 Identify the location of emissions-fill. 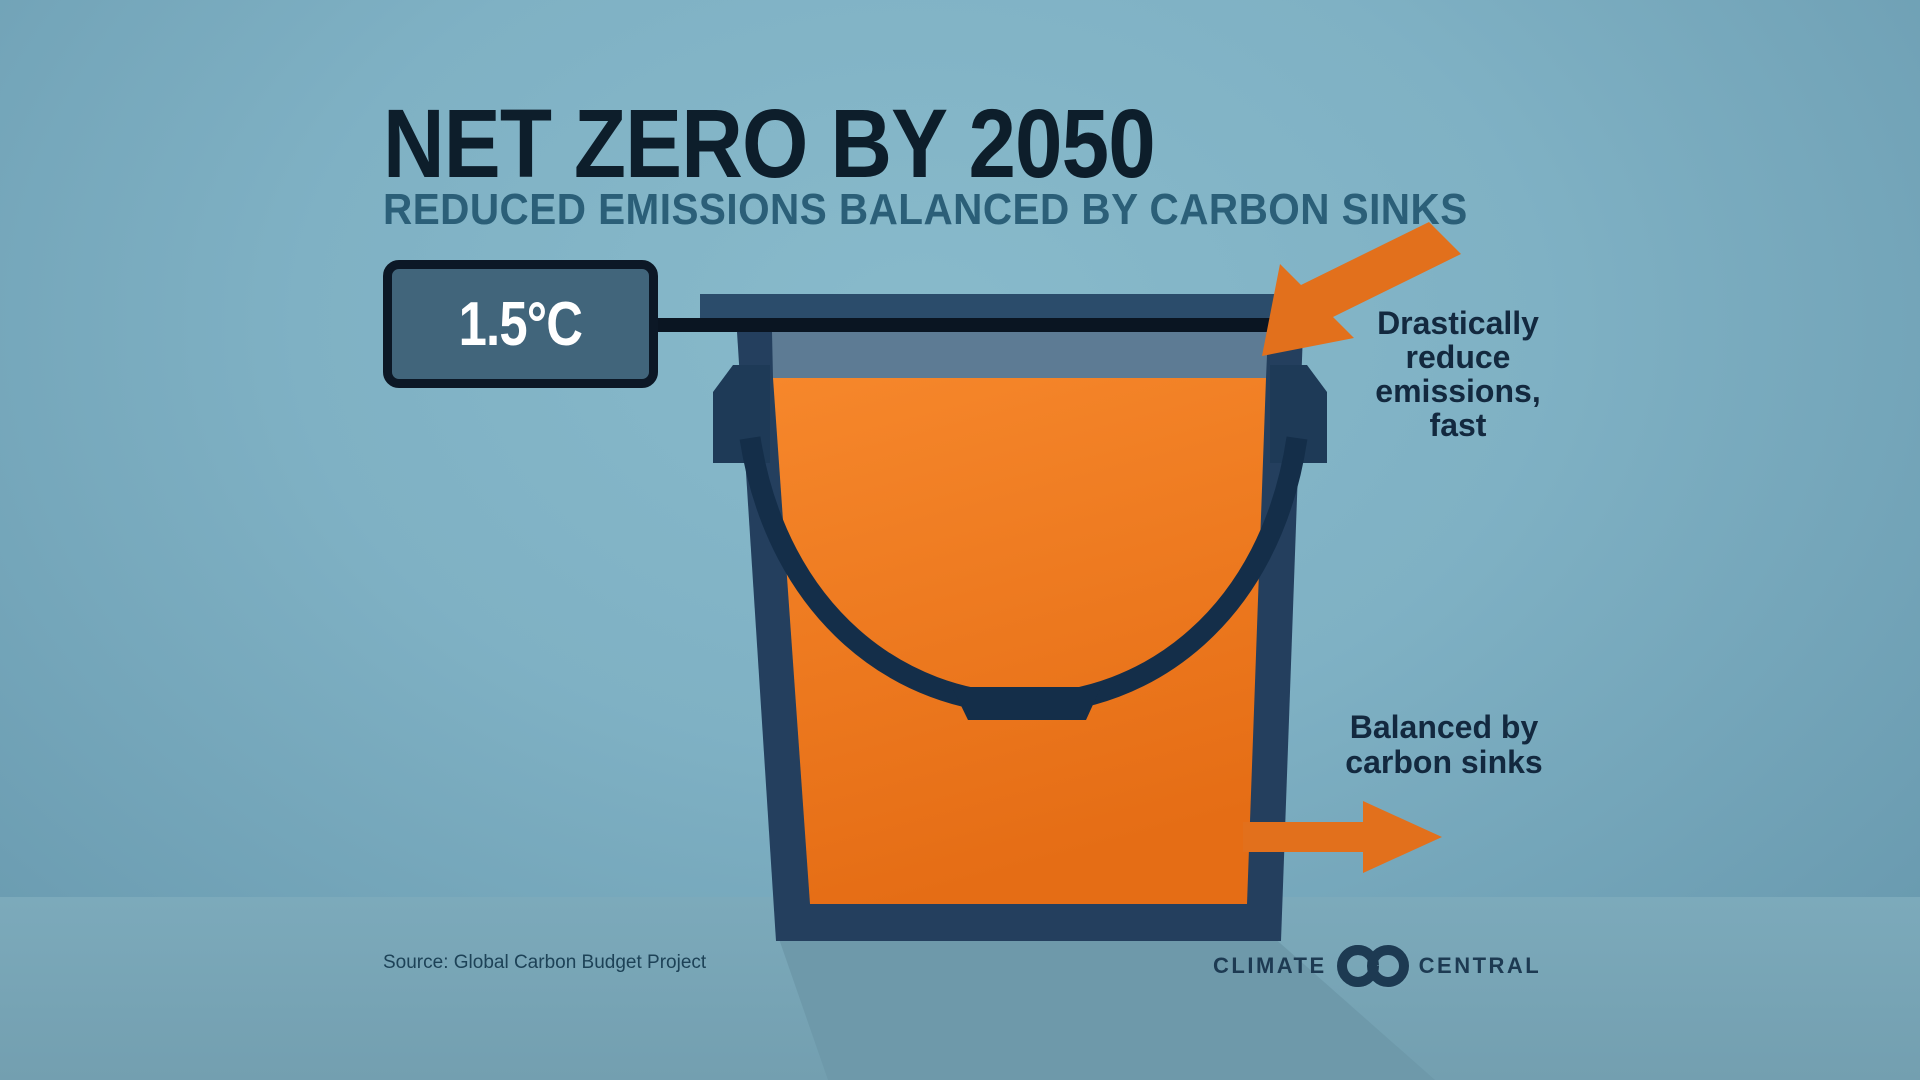
(1019, 641).